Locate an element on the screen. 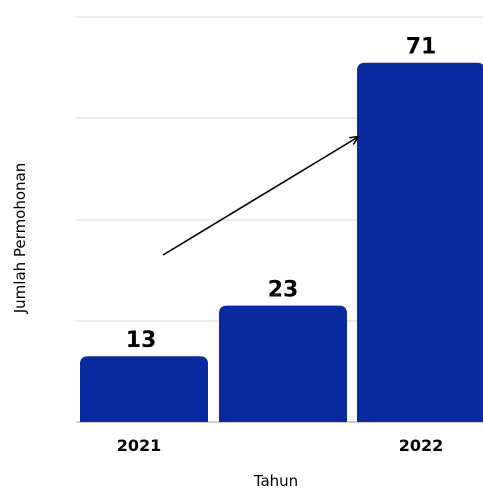 The height and width of the screenshot is (490, 483). y-axis-title: Jumlah Permohonan is located at coordinates (20, 239).